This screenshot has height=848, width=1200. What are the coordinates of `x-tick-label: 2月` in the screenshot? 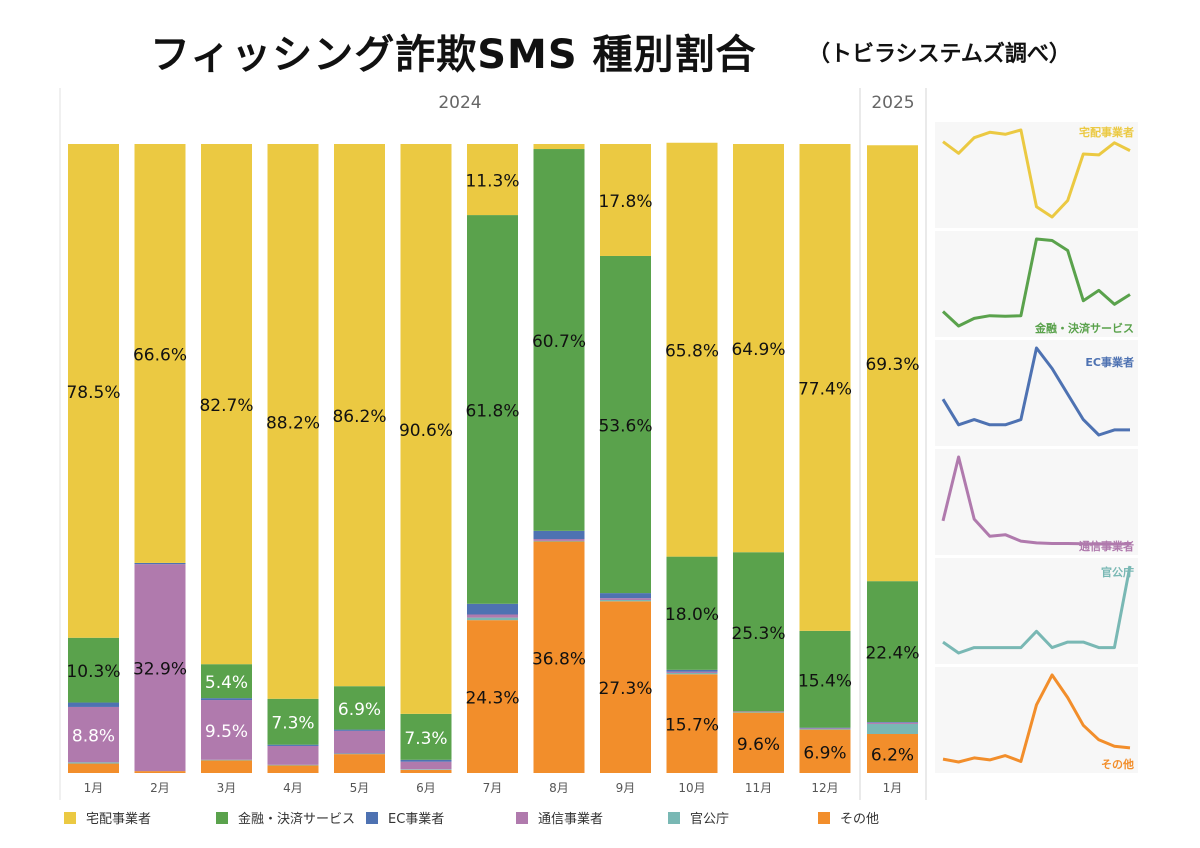 It's located at (160, 788).